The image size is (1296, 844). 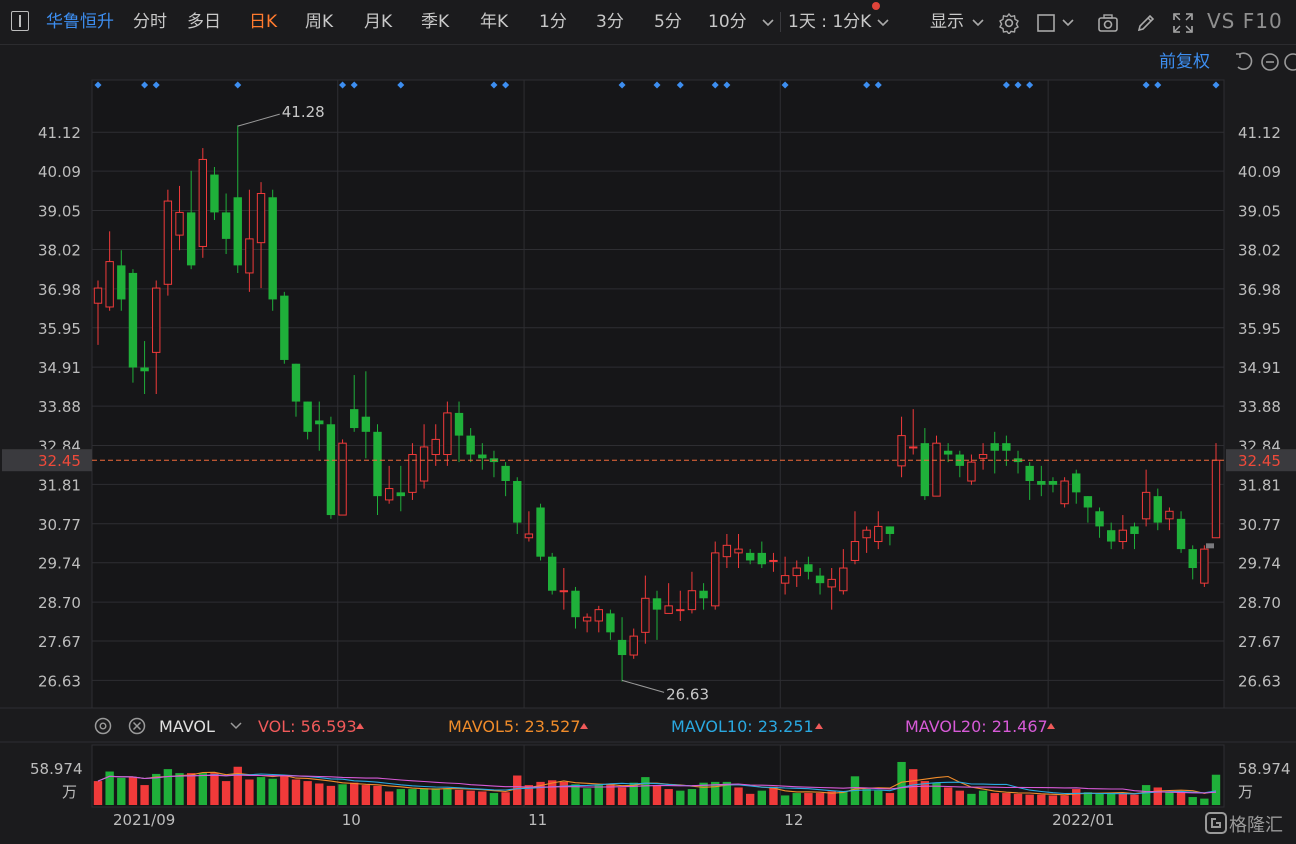 What do you see at coordinates (978, 22) in the screenshot?
I see `display-chevron-down-icon` at bounding box center [978, 22].